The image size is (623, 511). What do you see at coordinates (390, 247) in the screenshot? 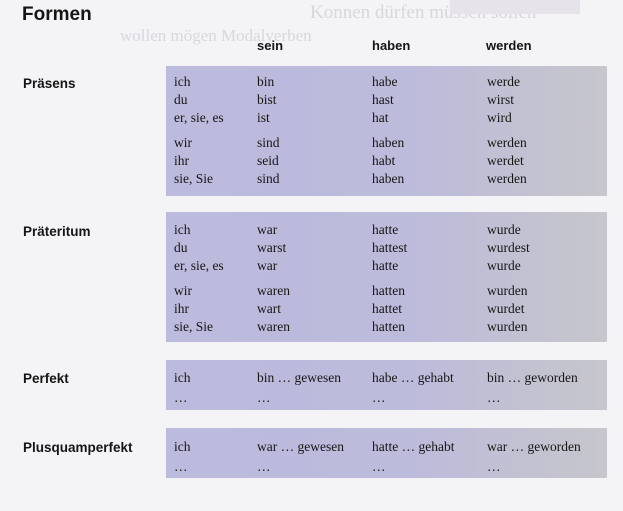
I see `verb-form-cell: hattest` at bounding box center [390, 247].